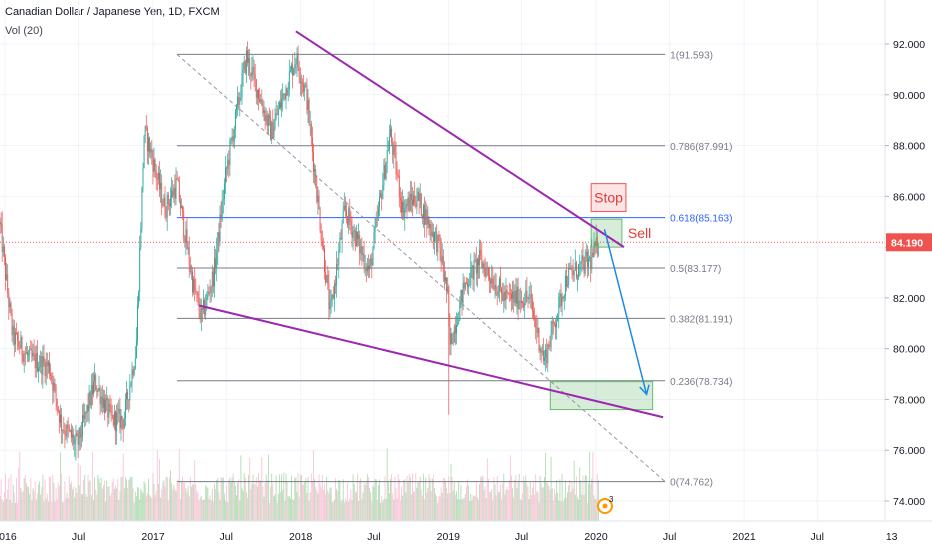  What do you see at coordinates (460, 139) in the screenshot?
I see `trendline-upper` at bounding box center [460, 139].